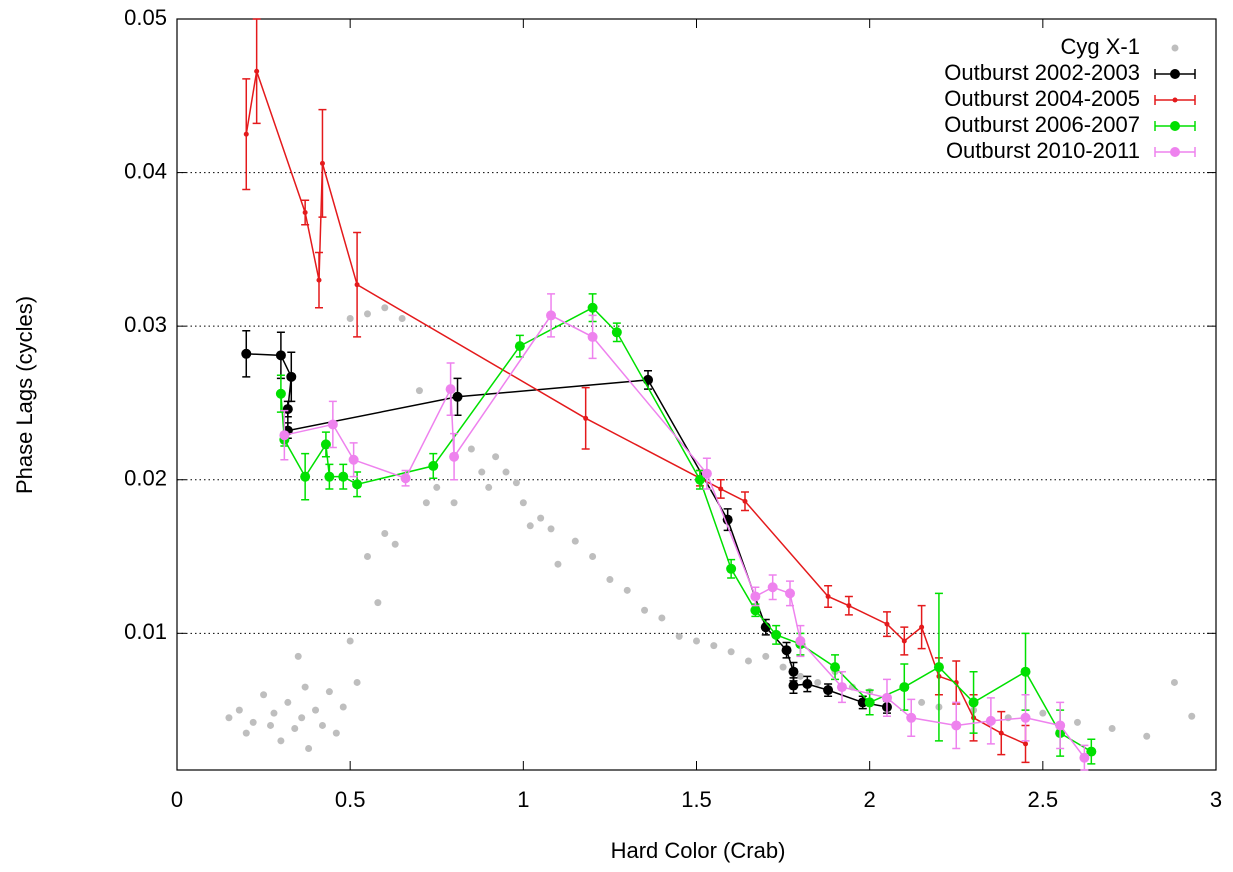 The height and width of the screenshot is (872, 1233). I want to click on legend-marker, so click(1175, 152).